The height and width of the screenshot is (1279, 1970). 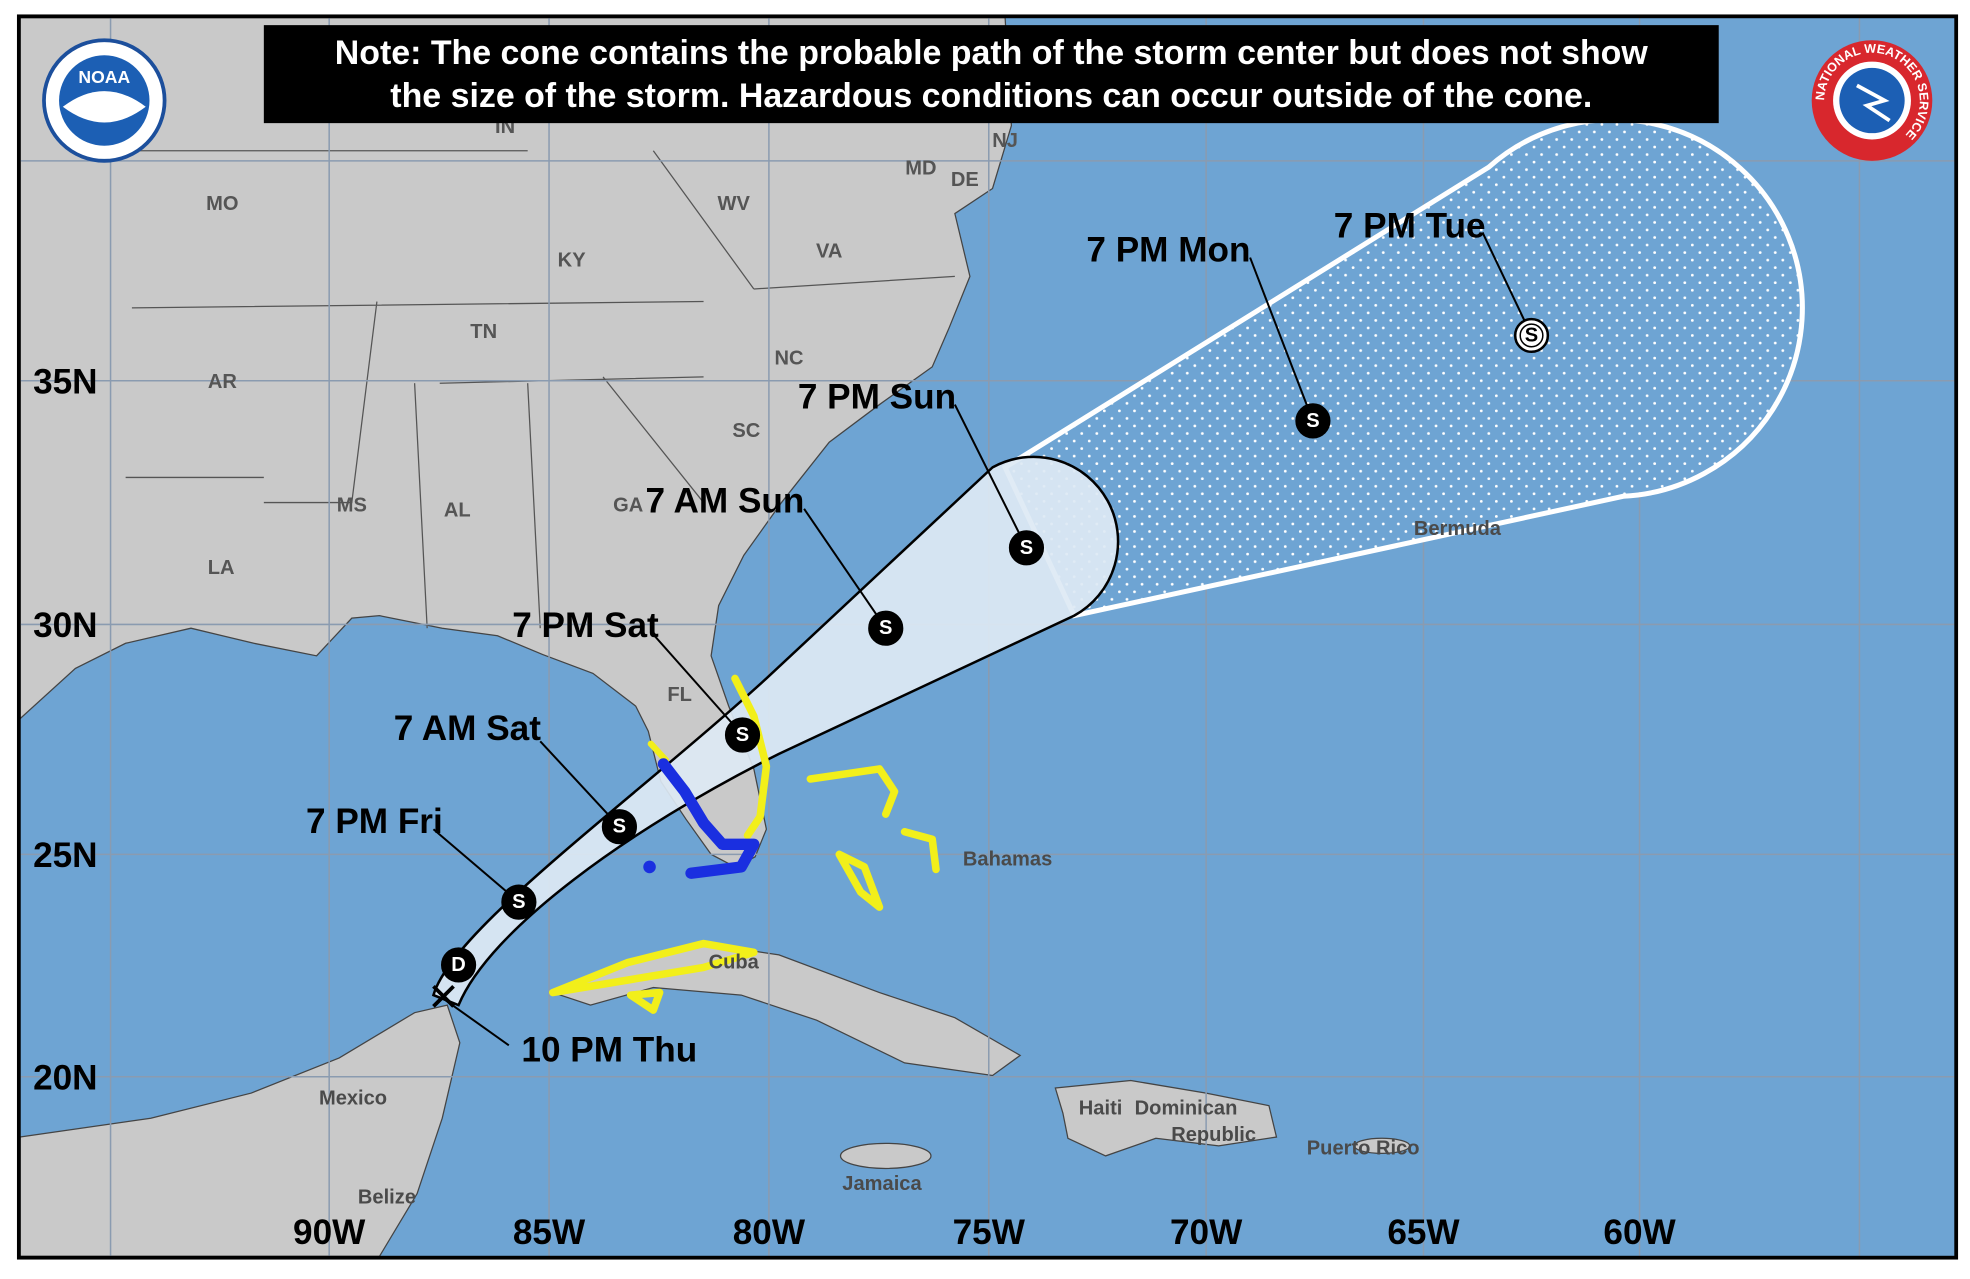 I want to click on time-label: 7 AM Sun, so click(x=725, y=501).